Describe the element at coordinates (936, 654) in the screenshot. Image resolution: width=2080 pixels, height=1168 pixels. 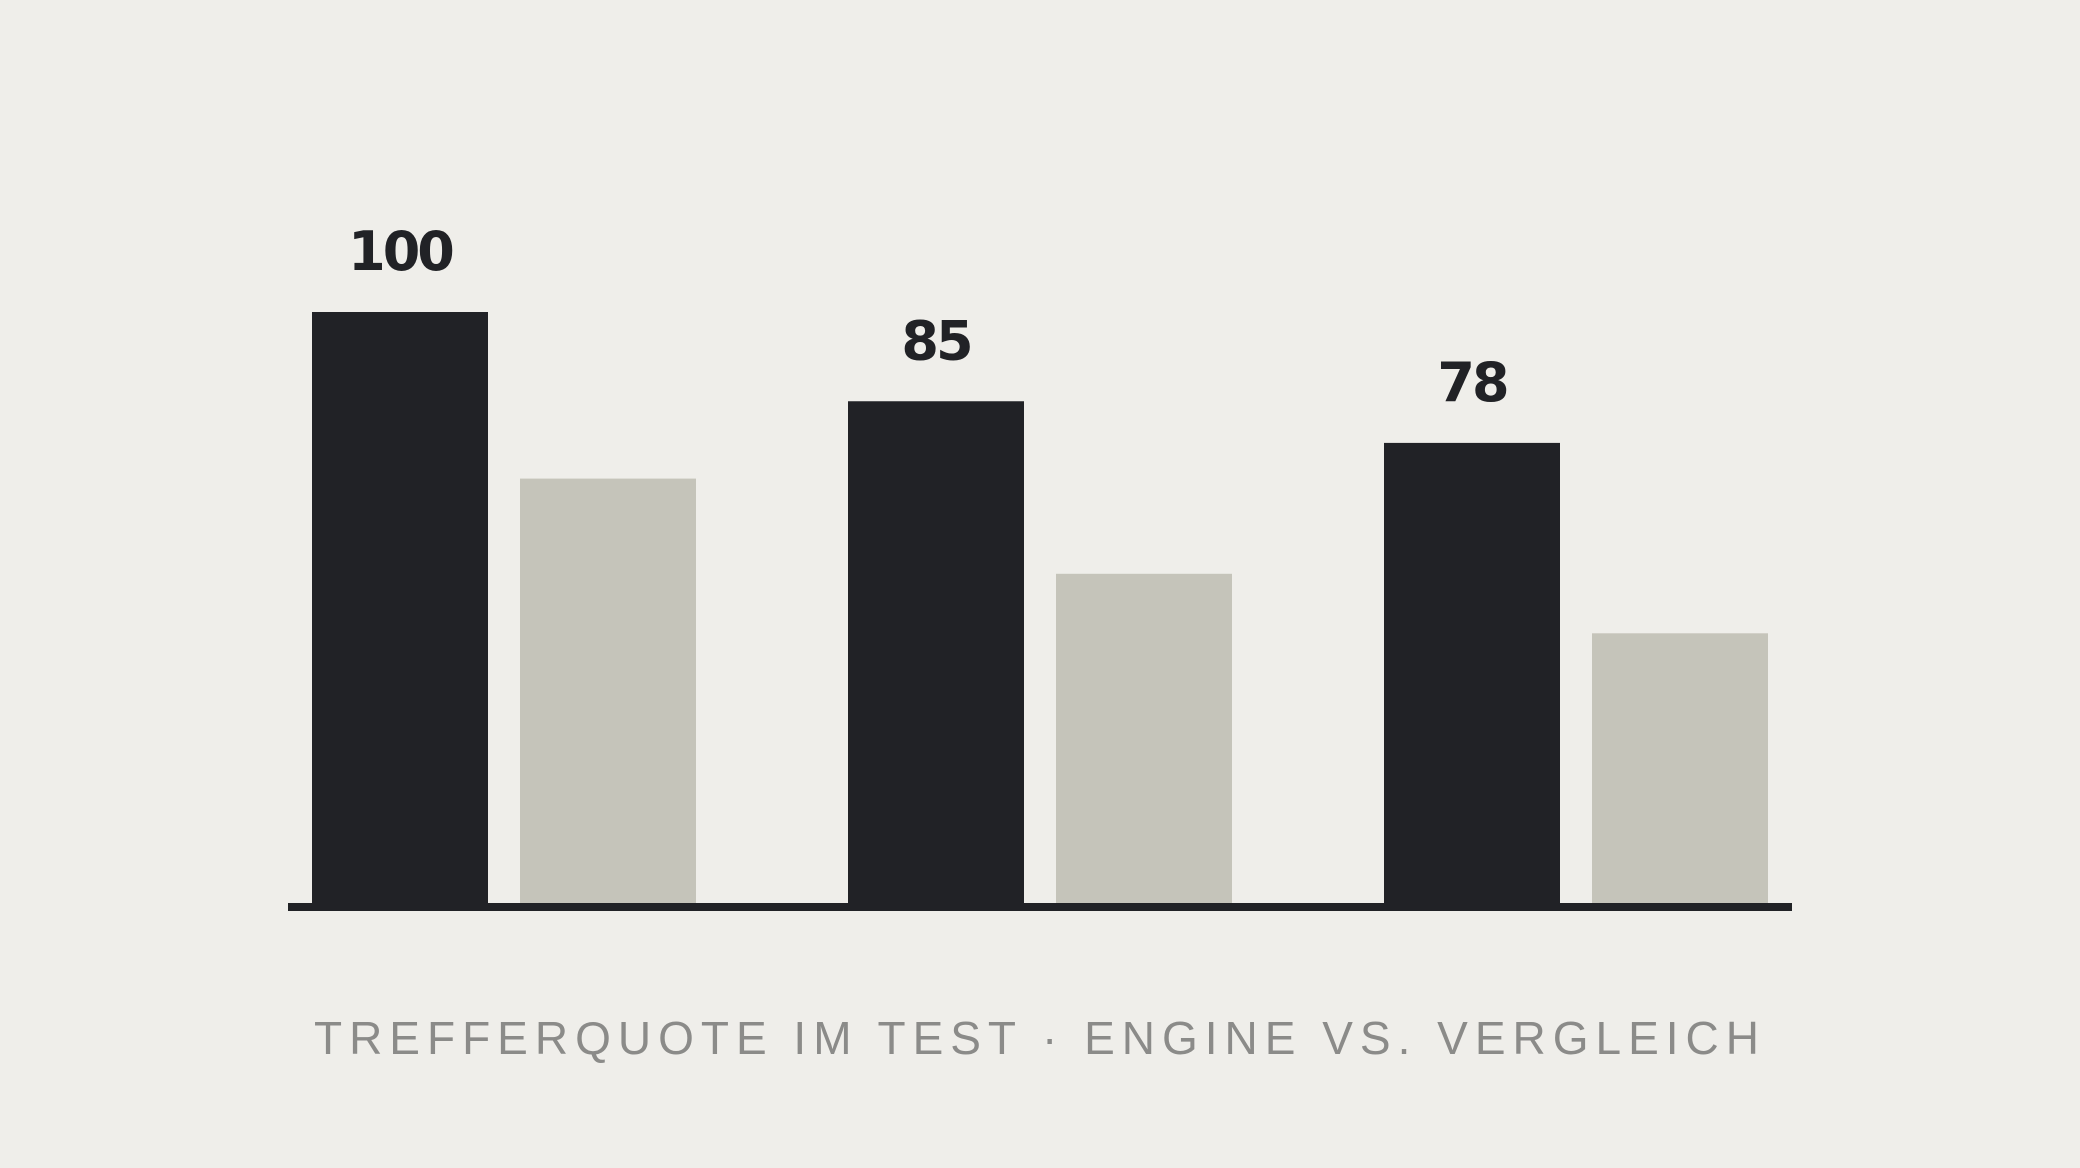
I see `bar-series1-group2` at that location.